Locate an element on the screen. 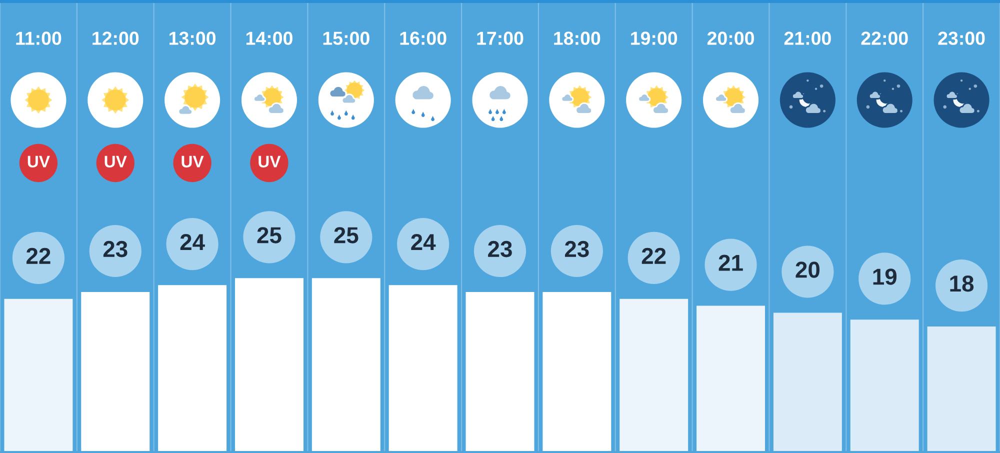 This screenshot has width=1000, height=453. data-label: 19 is located at coordinates (885, 276).